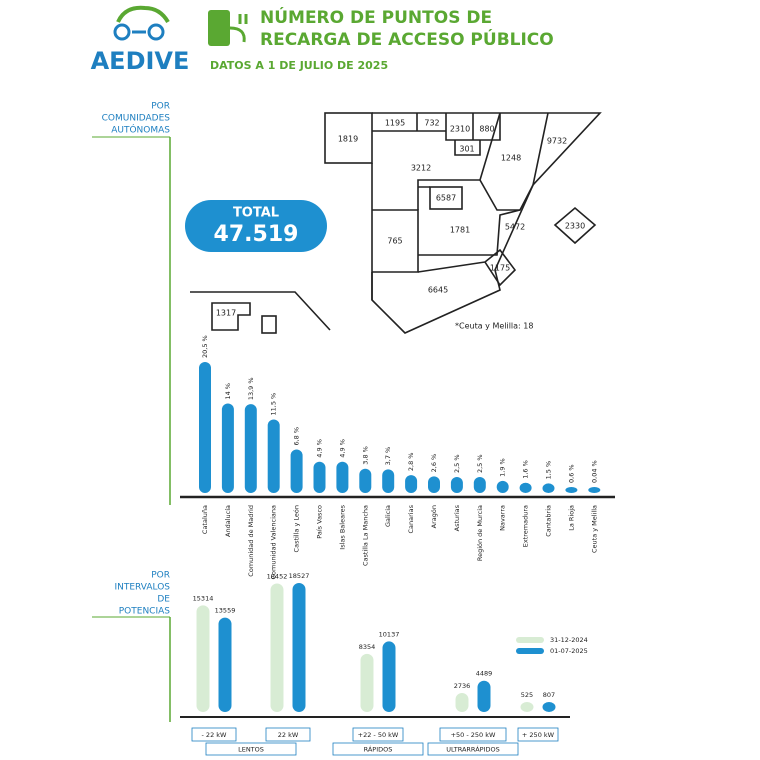 The height and width of the screenshot is (760, 760). I want to click on section-label: COMUNIDADES, so click(136, 119).